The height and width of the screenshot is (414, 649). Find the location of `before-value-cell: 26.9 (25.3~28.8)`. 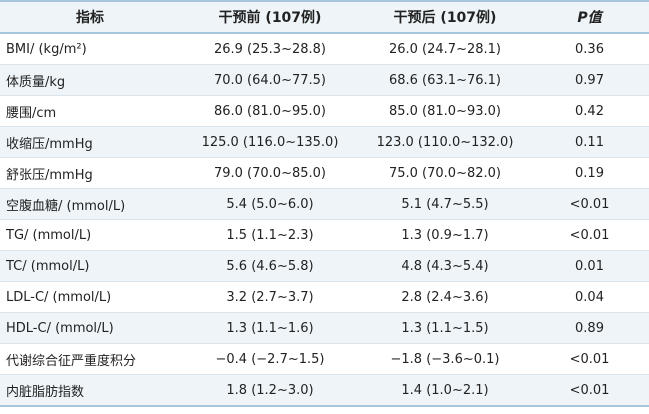

before-value-cell: 26.9 (25.3~28.8) is located at coordinates (270, 49).